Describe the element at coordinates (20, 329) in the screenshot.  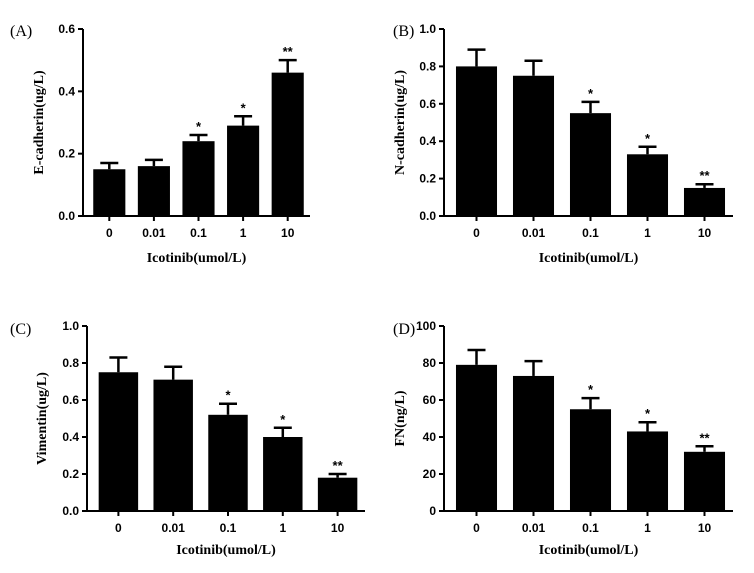
I see `panel-letter: (C)` at that location.